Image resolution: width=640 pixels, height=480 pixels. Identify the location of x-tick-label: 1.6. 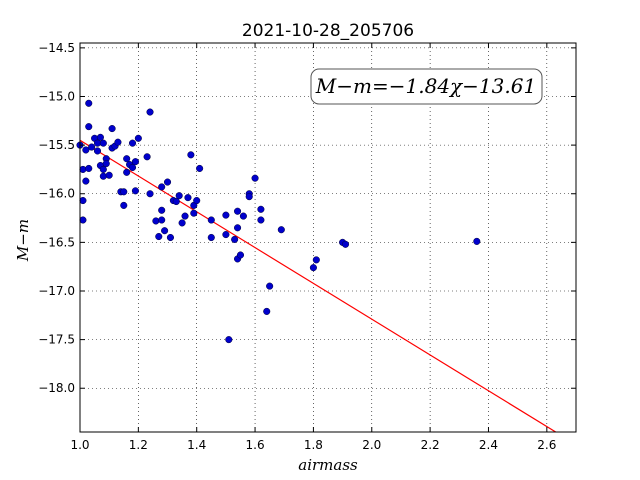
(255, 445).